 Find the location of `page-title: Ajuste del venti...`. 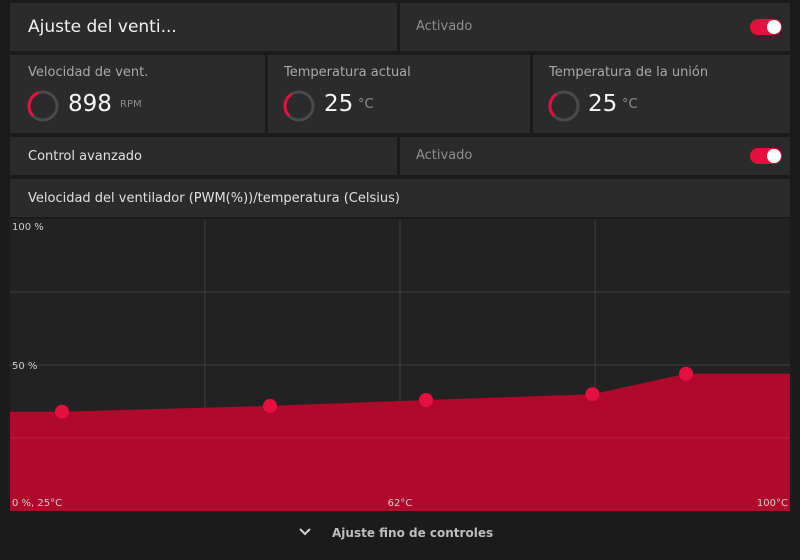

page-title: Ajuste del venti... is located at coordinates (102, 27).